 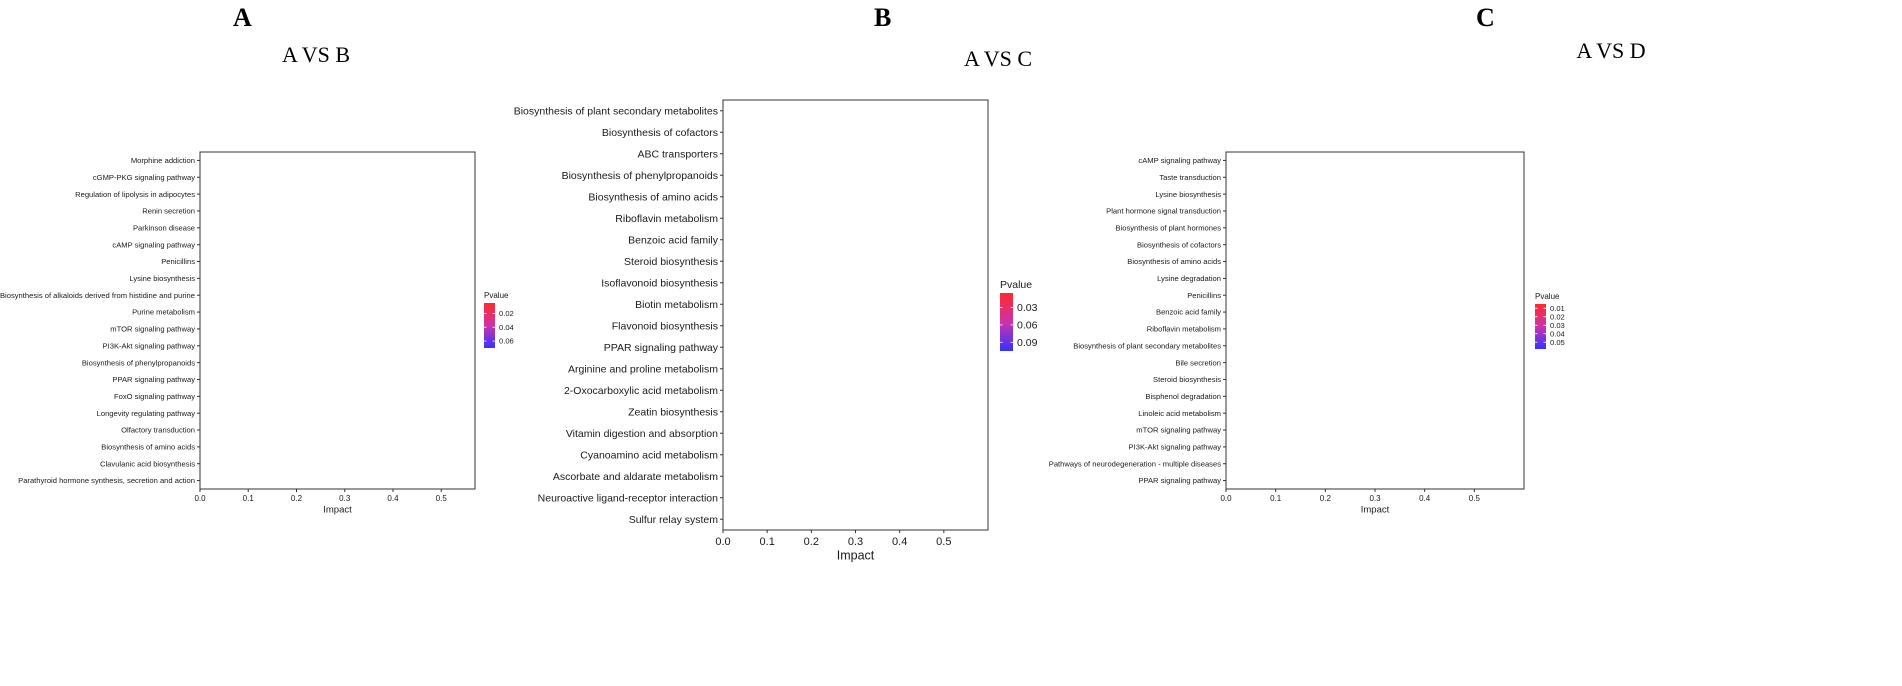 I want to click on category-label: Zeatin biosynthesis, so click(x=673, y=412).